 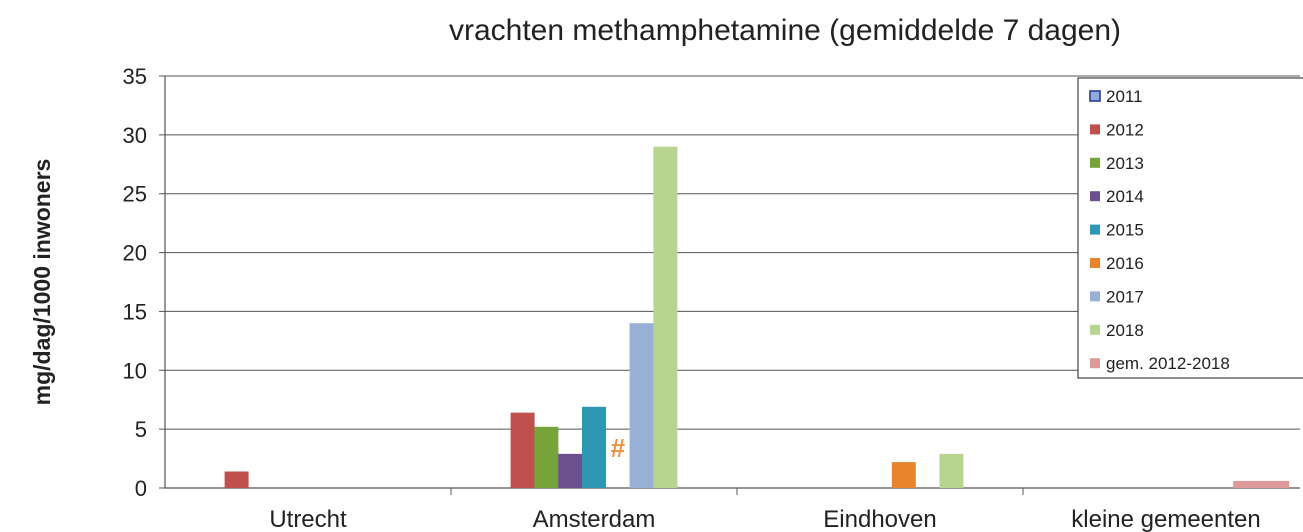 What do you see at coordinates (1125, 163) in the screenshot?
I see `legend-label: 2013` at bounding box center [1125, 163].